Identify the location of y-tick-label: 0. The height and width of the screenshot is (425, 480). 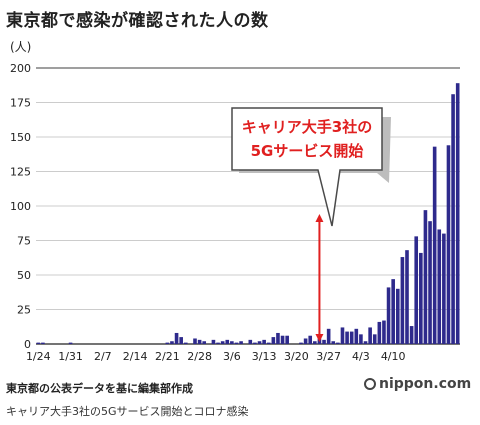
(27, 344).